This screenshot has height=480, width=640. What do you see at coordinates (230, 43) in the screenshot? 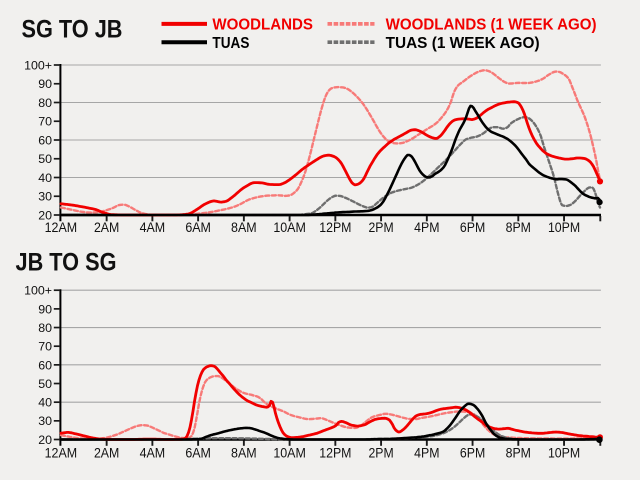
I see `svg-text: TUAS` at bounding box center [230, 43].